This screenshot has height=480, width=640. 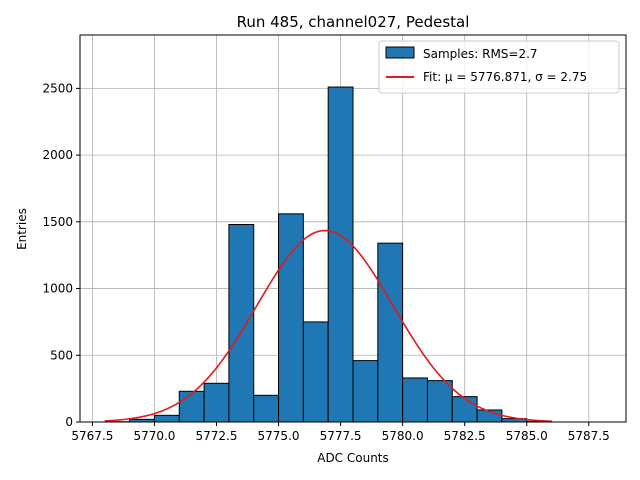 What do you see at coordinates (341, 436) in the screenshot?
I see `x-tick-label: 5777.5` at bounding box center [341, 436].